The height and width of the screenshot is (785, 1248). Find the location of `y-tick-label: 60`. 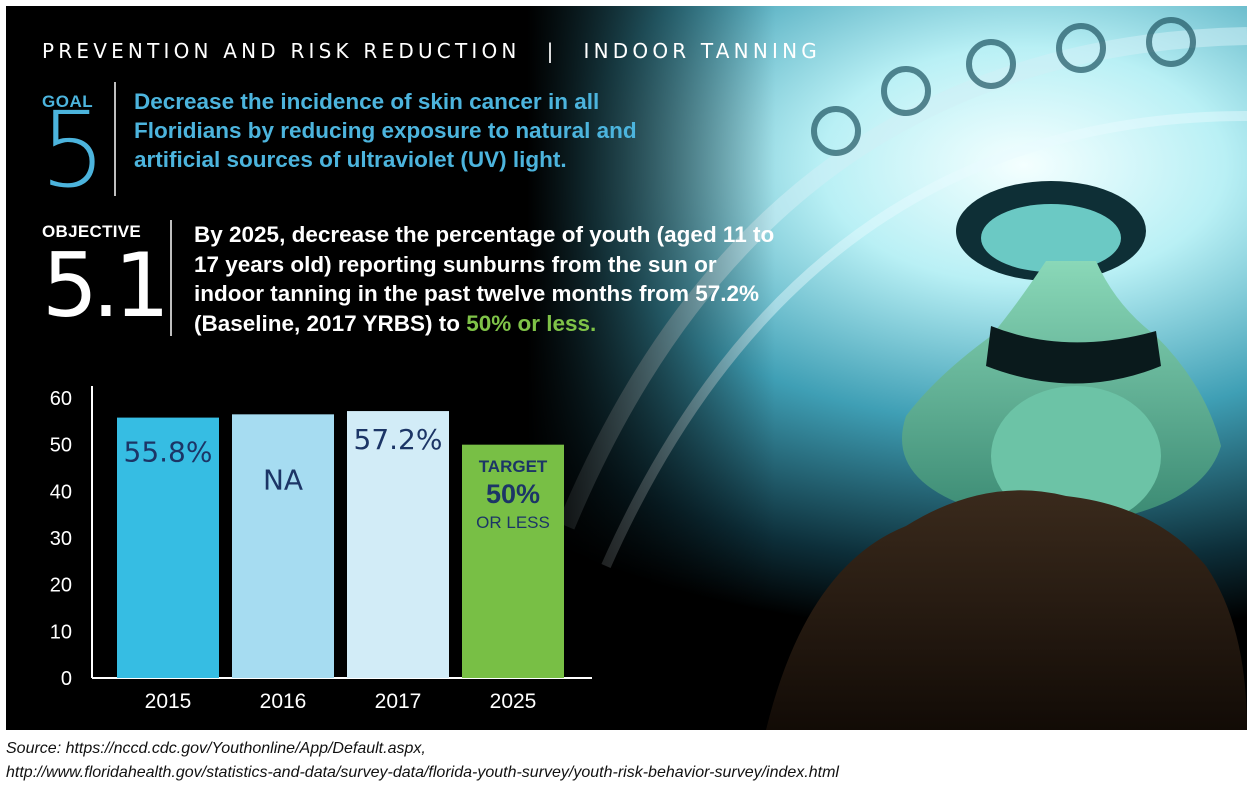

y-tick-label: 60 is located at coordinates (61, 399).